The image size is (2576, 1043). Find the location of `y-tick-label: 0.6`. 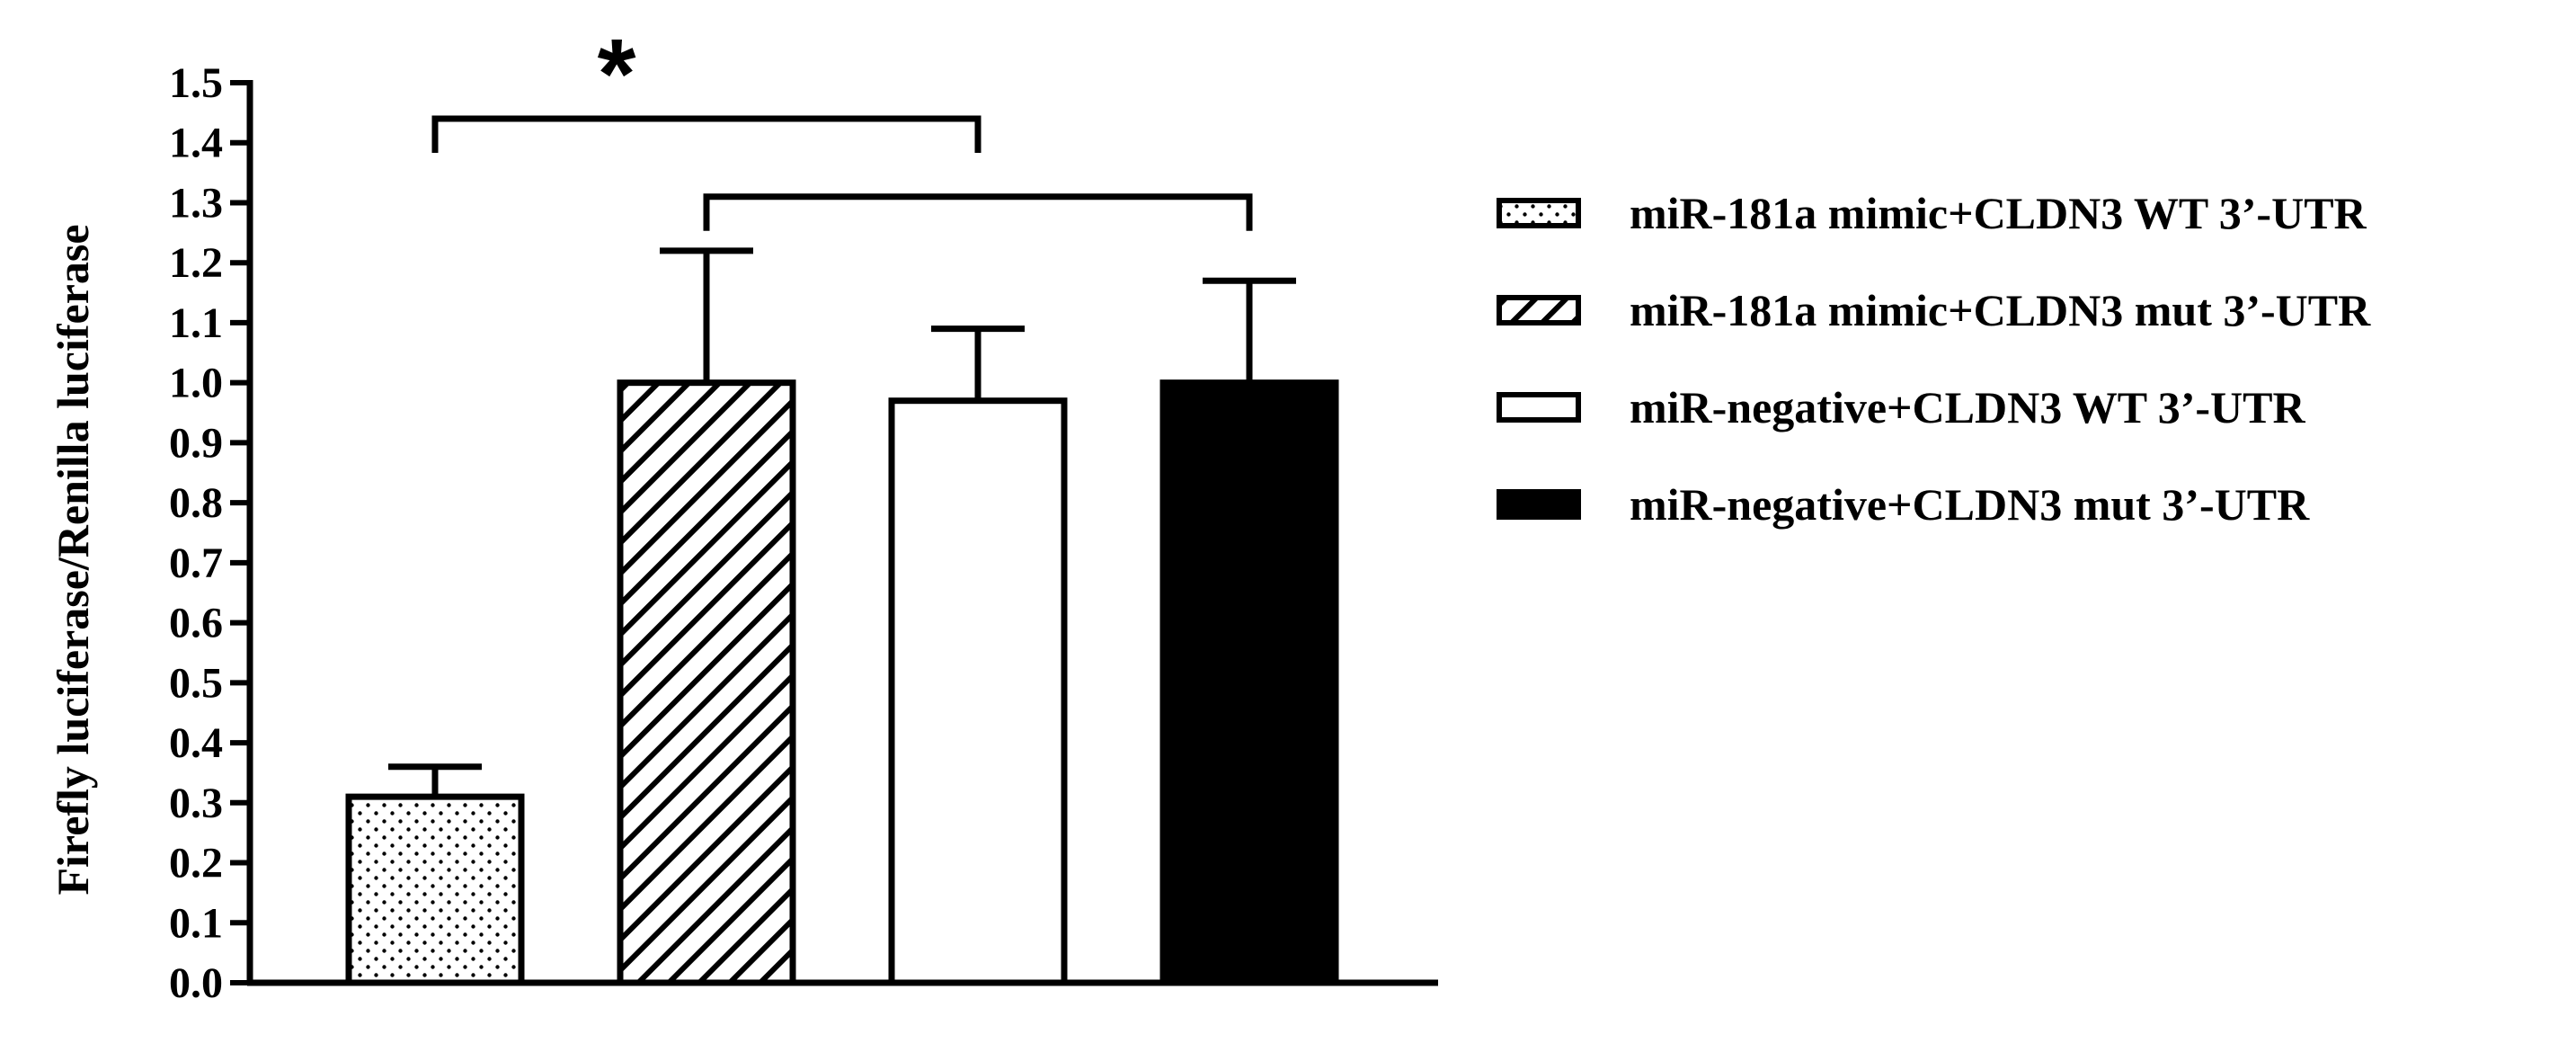

y-tick-label: 0.6 is located at coordinates (196, 623).